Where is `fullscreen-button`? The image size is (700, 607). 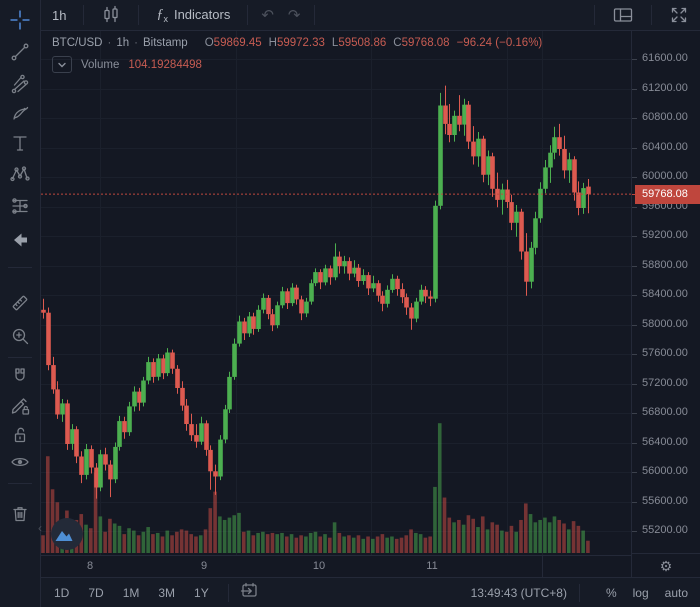
fullscreen-button is located at coordinates (679, 15).